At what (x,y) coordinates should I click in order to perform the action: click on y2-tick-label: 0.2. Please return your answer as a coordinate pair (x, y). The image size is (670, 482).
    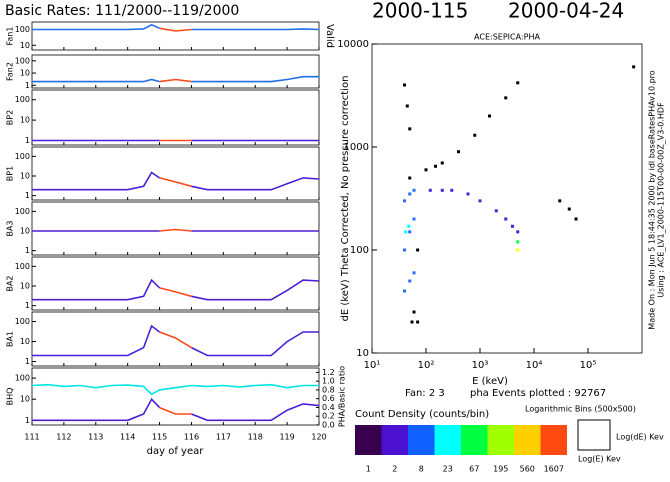
    Looking at the image, I should click on (328, 416).